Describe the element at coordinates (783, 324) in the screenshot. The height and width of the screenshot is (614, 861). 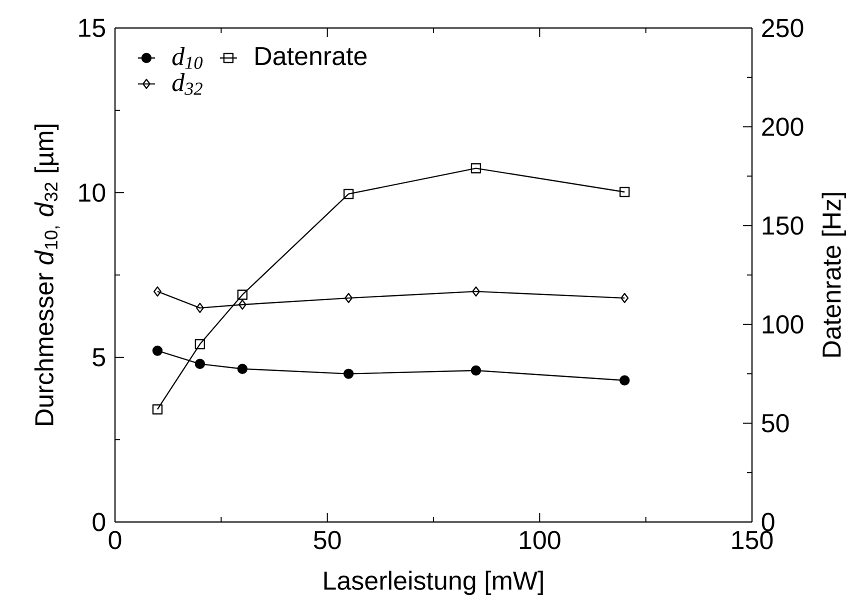
I see `y2-tick-label: 100` at that location.